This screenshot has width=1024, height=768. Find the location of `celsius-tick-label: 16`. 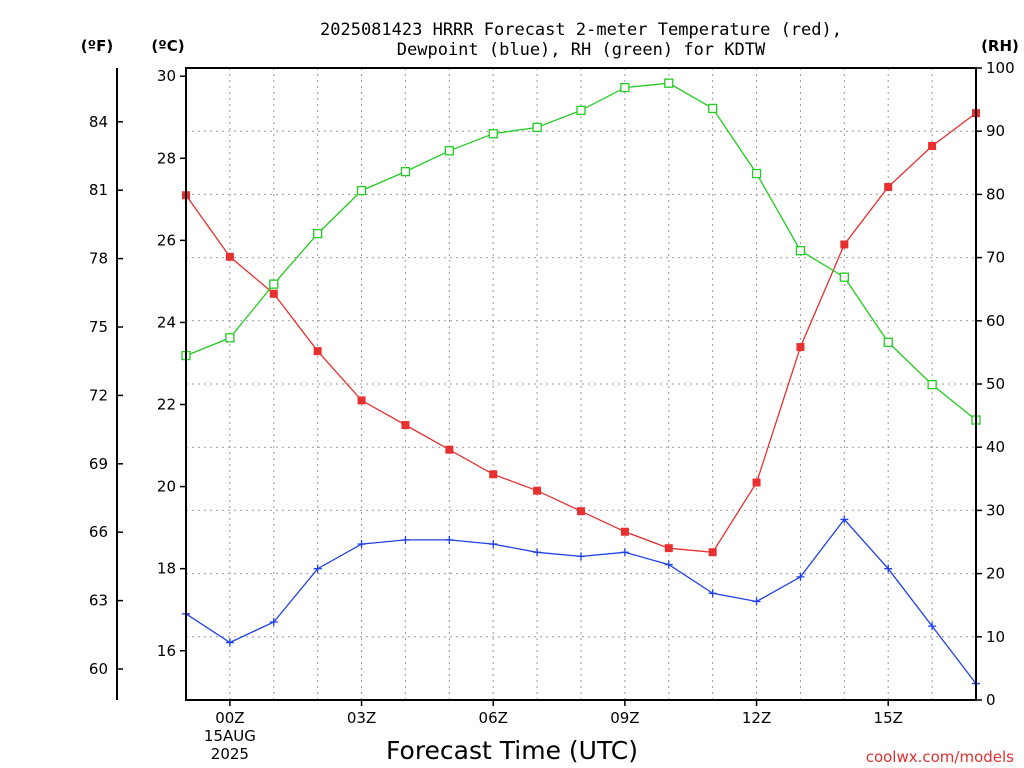

celsius-tick-label: 16 is located at coordinates (166, 651).